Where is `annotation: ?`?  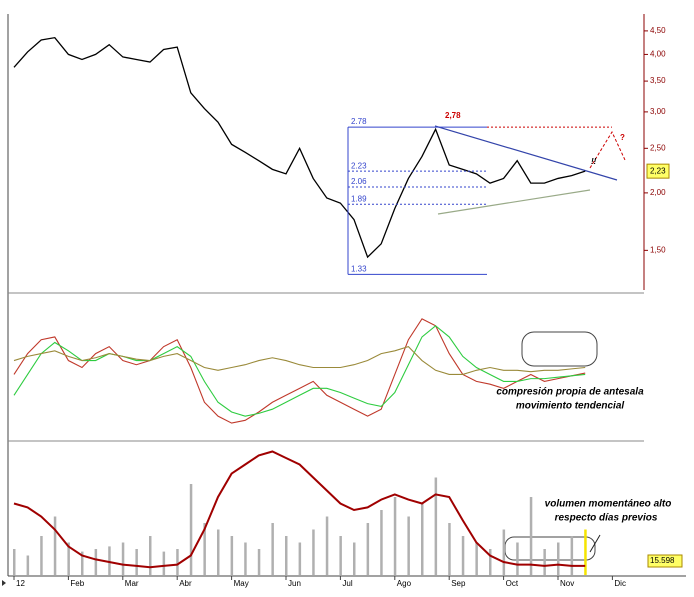
annotation: ? is located at coordinates (622, 137).